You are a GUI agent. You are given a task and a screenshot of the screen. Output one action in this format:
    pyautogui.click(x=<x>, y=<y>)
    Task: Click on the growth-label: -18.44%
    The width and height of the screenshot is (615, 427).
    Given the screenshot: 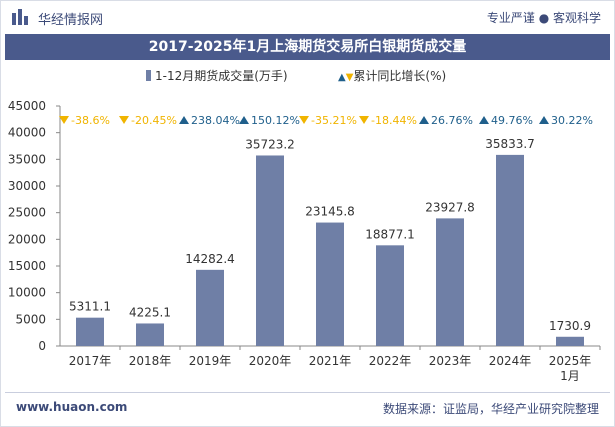 What is the action you would take?
    pyautogui.click(x=394, y=120)
    